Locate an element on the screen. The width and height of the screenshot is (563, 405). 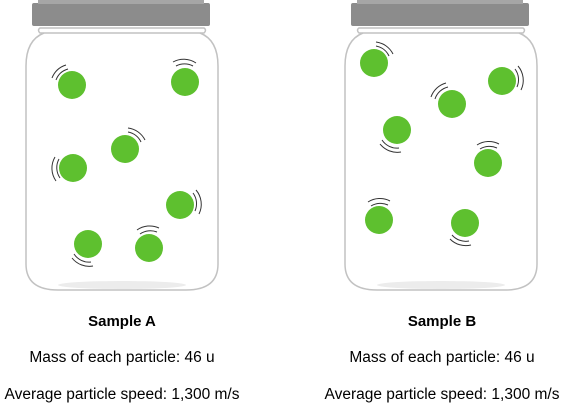
jar-b-neck is located at coordinates (441, 30).